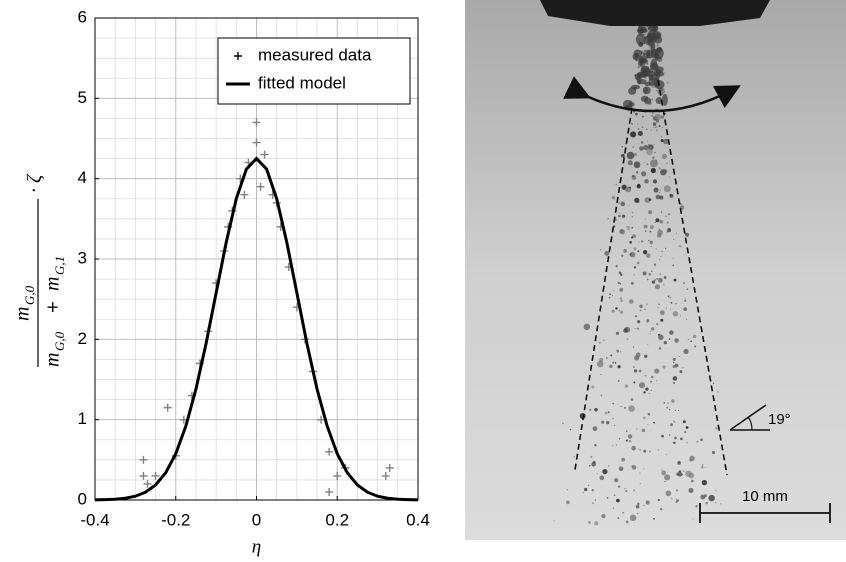 The image size is (846, 562). Describe the element at coordinates (53, 360) in the screenshot. I see `y-label-denominator: m` at that location.